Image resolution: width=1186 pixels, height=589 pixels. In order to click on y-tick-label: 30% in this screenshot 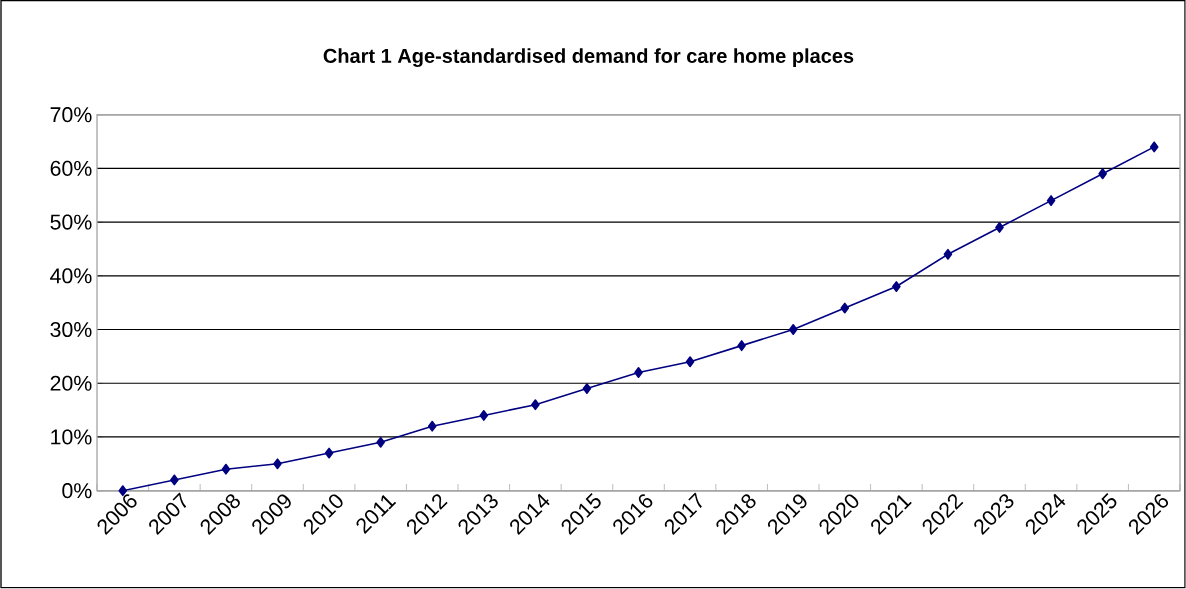, I will do `click(71, 330)`.